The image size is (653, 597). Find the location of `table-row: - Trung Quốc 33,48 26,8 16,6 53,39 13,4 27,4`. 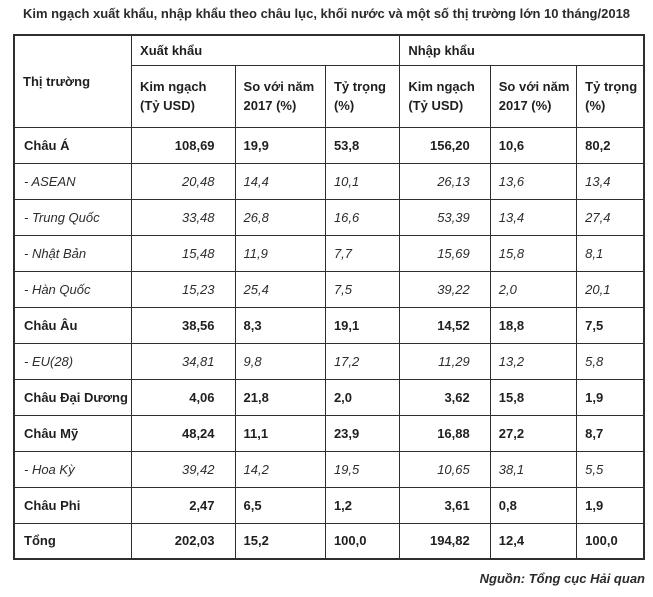

table-row: - Trung Quốc 33,48 26,8 16,6 53,39 13,4 27,4 is located at coordinates (329, 217).